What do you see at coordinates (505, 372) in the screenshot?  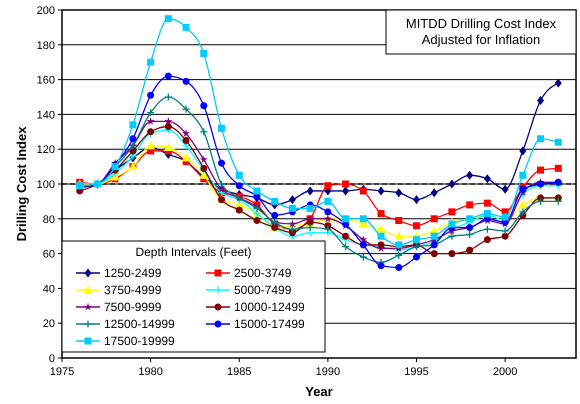 I see `x-tick-label: 2000` at bounding box center [505, 372].